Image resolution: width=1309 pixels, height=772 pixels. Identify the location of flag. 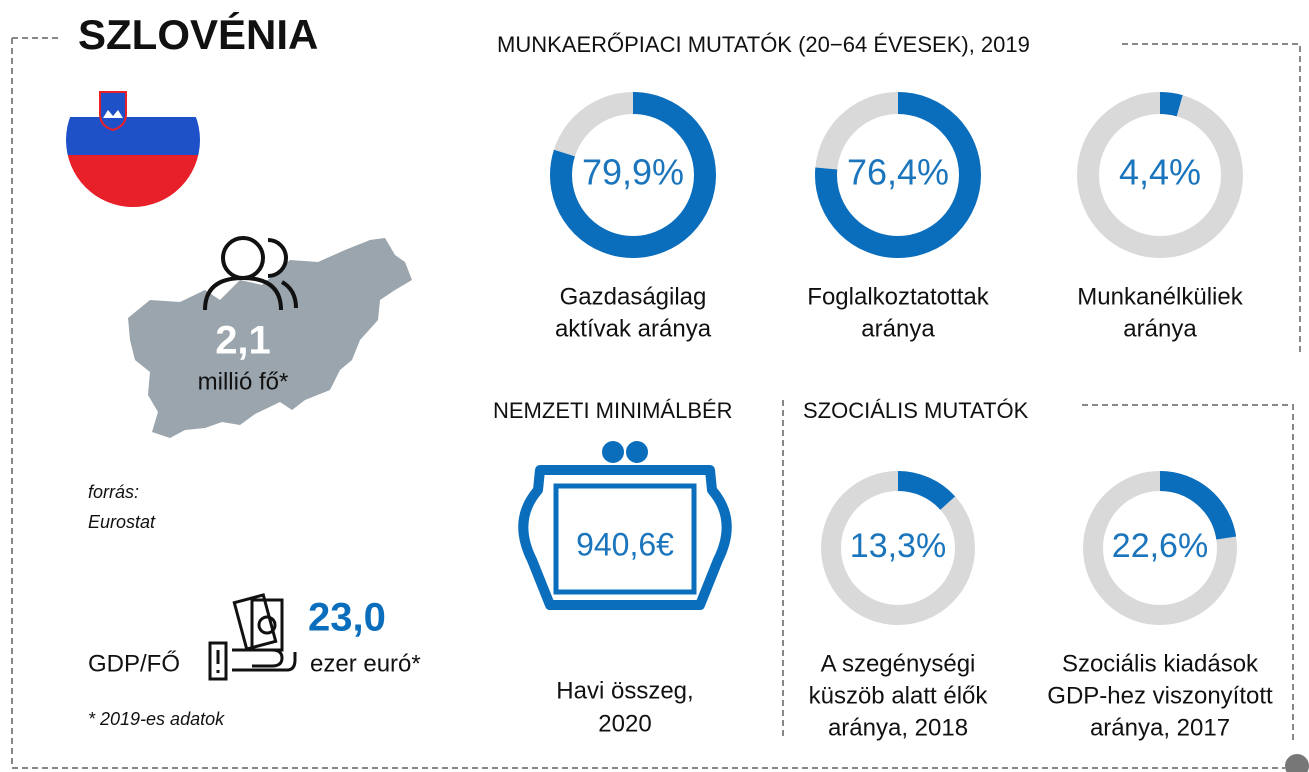
(133, 140).